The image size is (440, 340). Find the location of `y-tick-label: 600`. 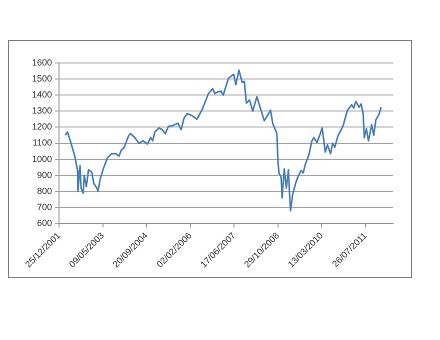

y-tick-label: 600 is located at coordinates (44, 223).